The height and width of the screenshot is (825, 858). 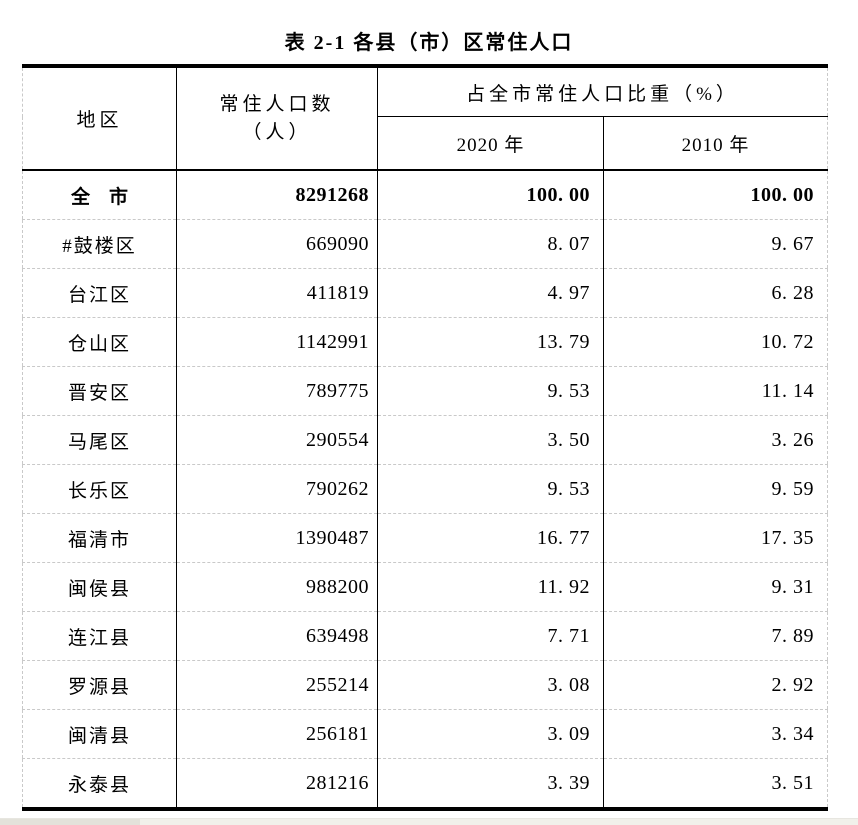 What do you see at coordinates (99, 538) in the screenshot?
I see `region-cell: 福清市` at bounding box center [99, 538].